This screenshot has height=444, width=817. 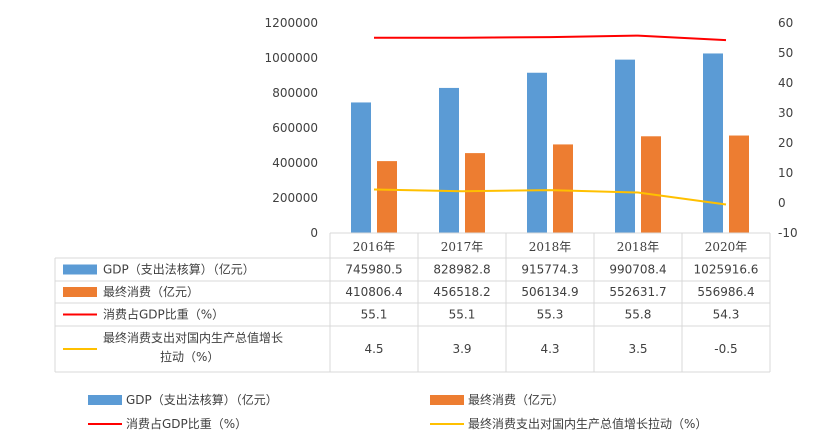 What do you see at coordinates (295, 163) in the screenshot?
I see `y-left-tick-label: 400000` at bounding box center [295, 163].